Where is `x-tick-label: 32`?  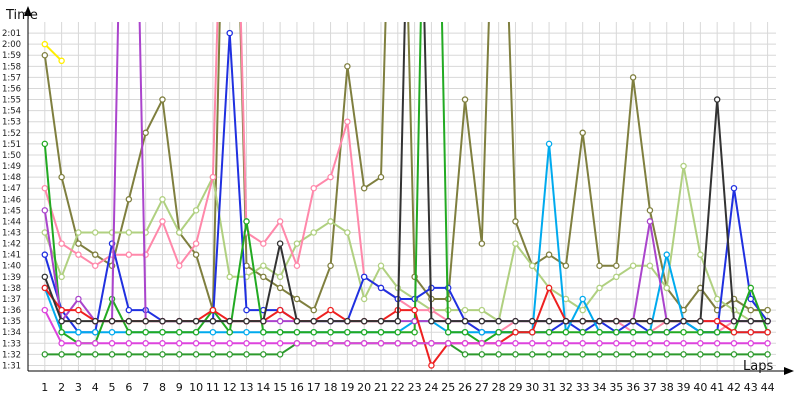
x-tick-label: 32 is located at coordinates (566, 387).